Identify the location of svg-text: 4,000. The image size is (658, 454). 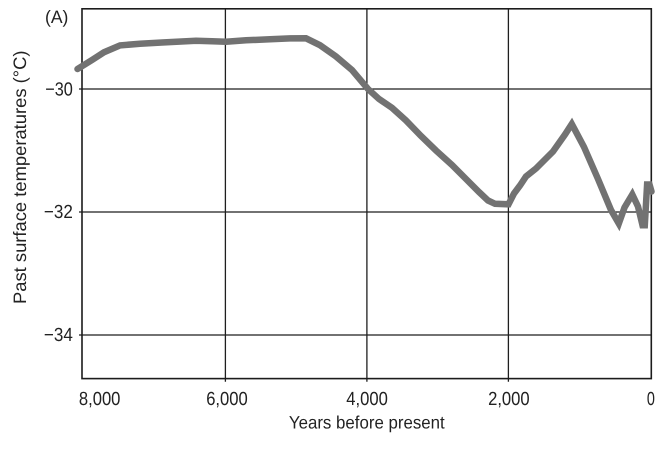
(367, 399).